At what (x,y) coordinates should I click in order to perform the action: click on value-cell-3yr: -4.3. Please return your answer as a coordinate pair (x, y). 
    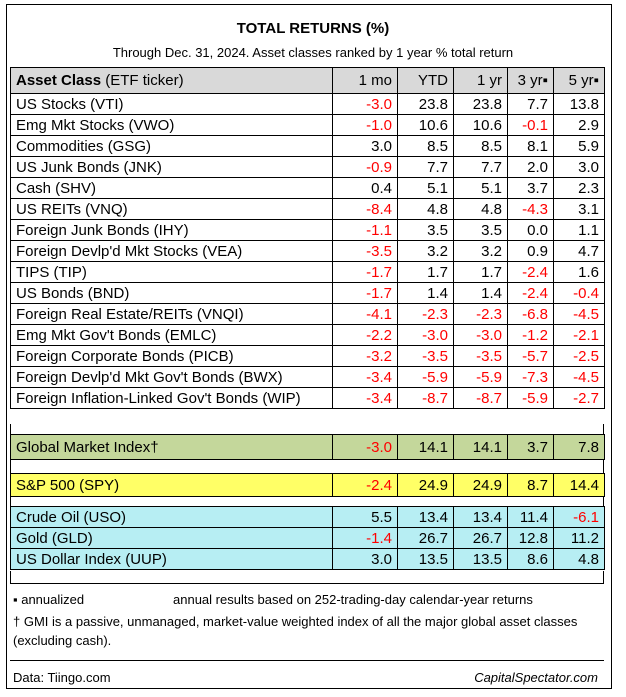
    Looking at the image, I should click on (530, 209).